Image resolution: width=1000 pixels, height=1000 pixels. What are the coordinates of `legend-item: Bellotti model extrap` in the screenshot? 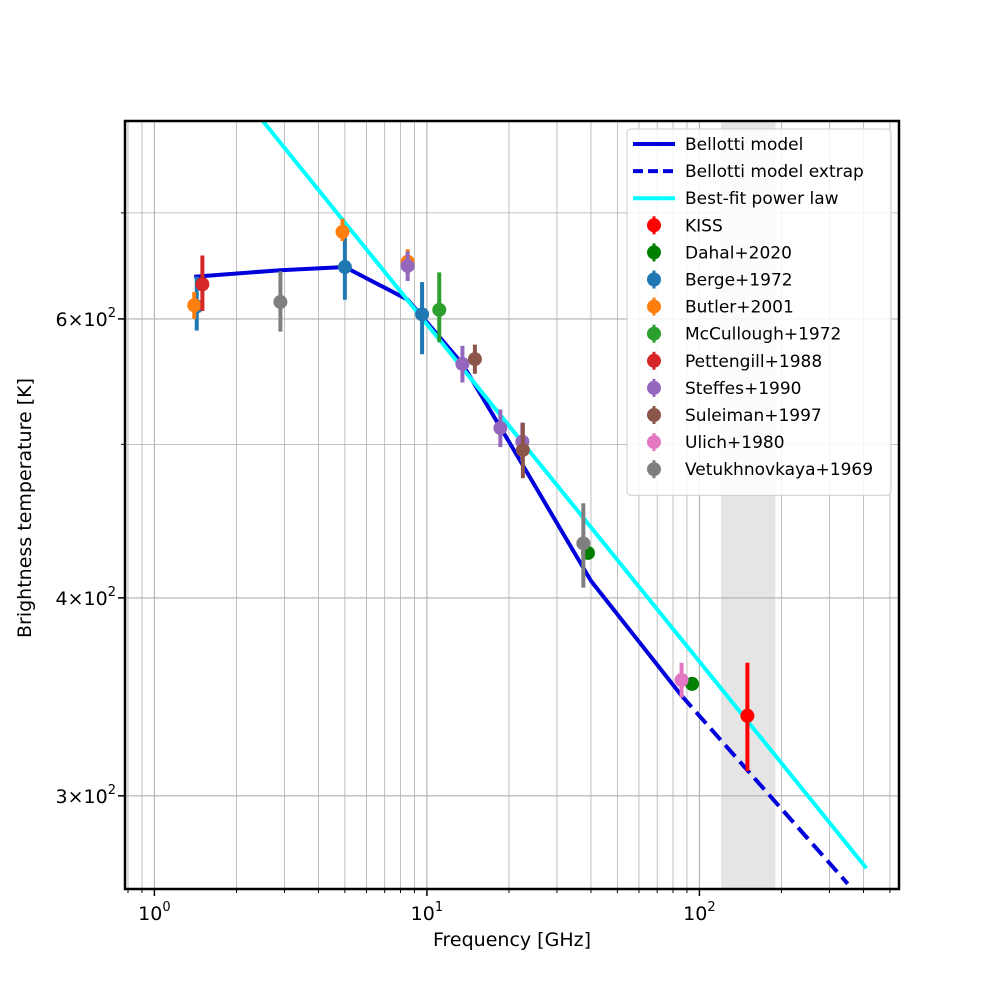 It's located at (748, 172).